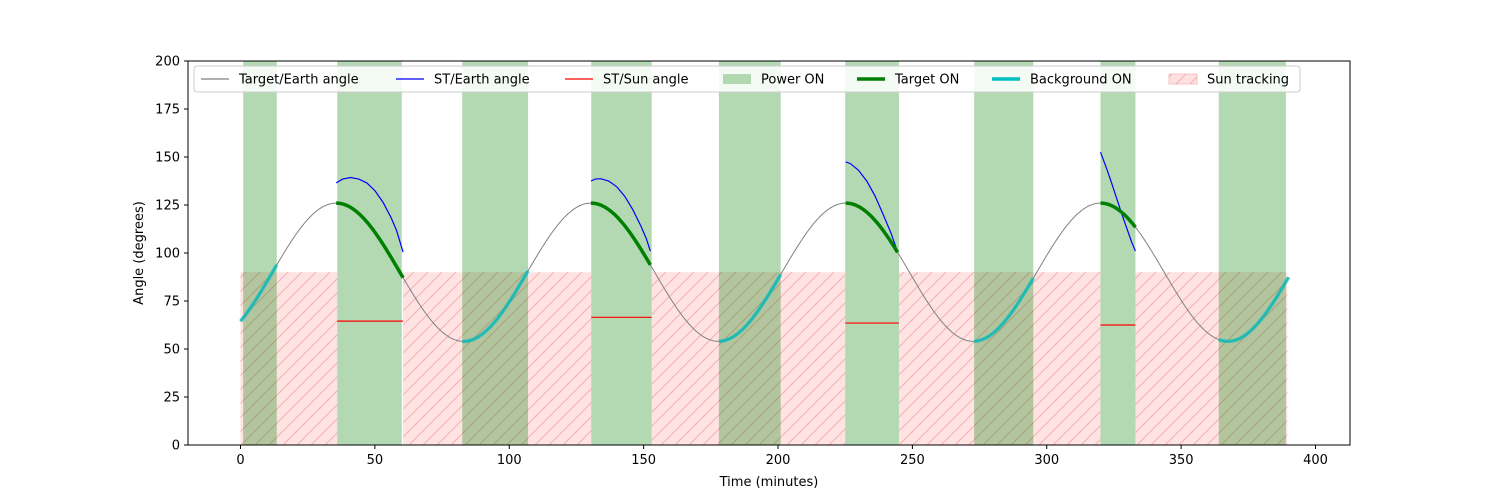 The height and width of the screenshot is (500, 1500). I want to click on y-tick-label: 50, so click(171, 350).